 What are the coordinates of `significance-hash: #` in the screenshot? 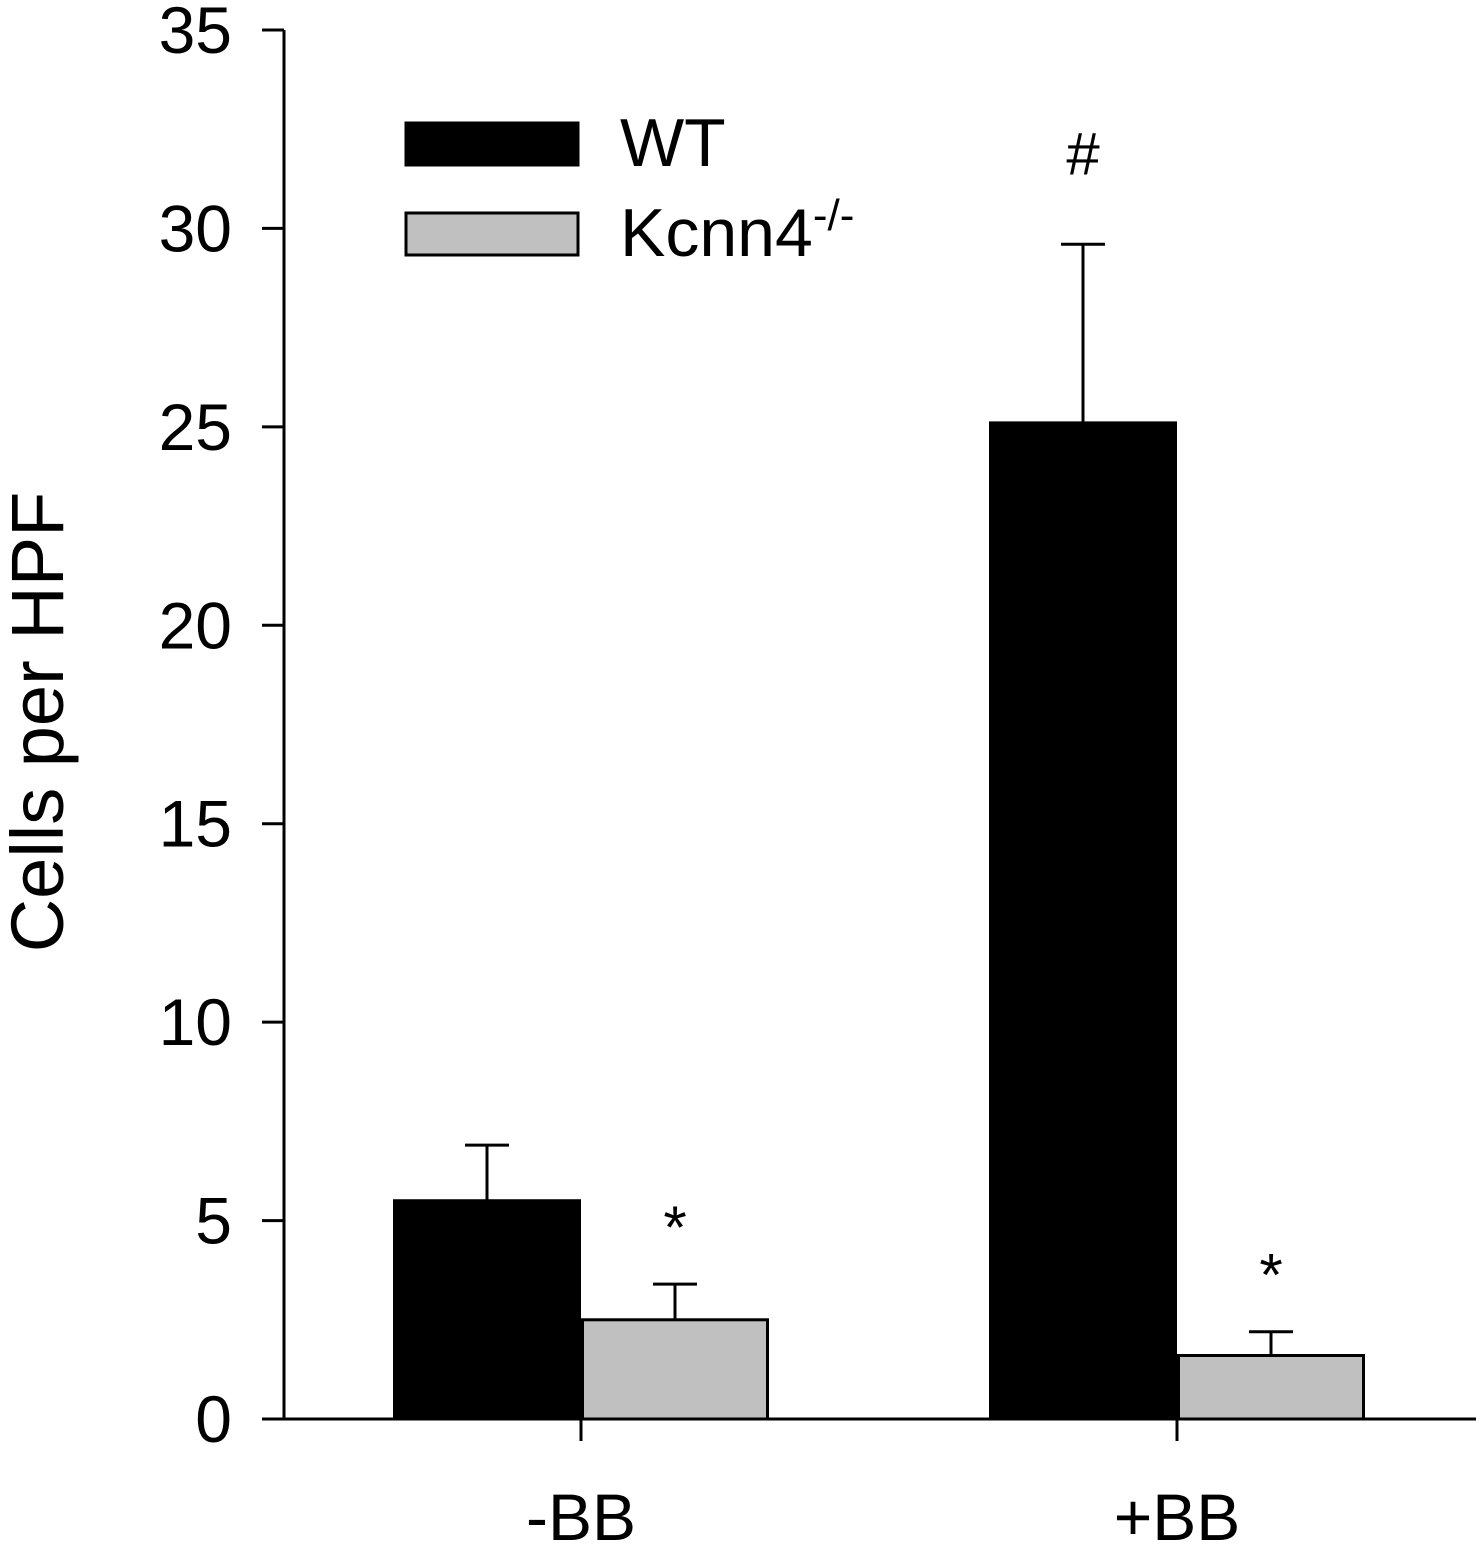 It's located at (1083, 153).